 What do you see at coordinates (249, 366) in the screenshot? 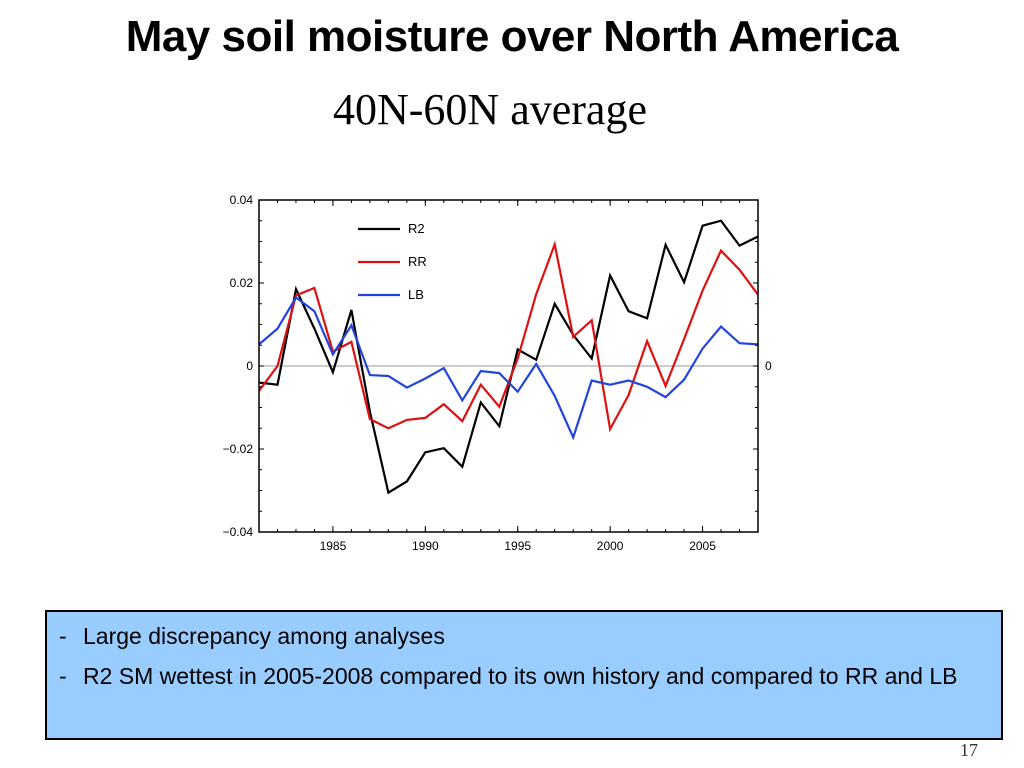
I see `y-tick-label: 0` at bounding box center [249, 366].